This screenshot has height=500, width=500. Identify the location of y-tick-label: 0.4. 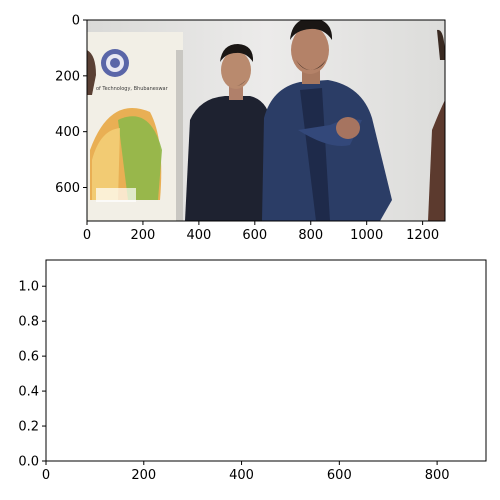
(28, 392).